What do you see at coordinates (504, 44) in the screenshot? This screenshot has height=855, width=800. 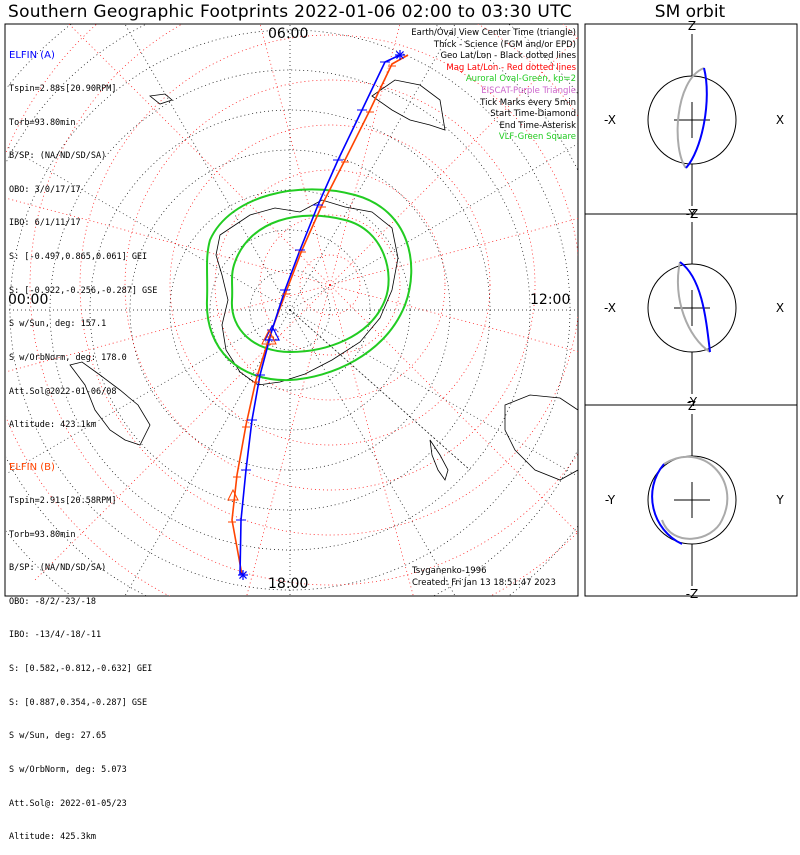 I see `legend-entry: Thick - Science (FGM and/or EPD)` at bounding box center [504, 44].